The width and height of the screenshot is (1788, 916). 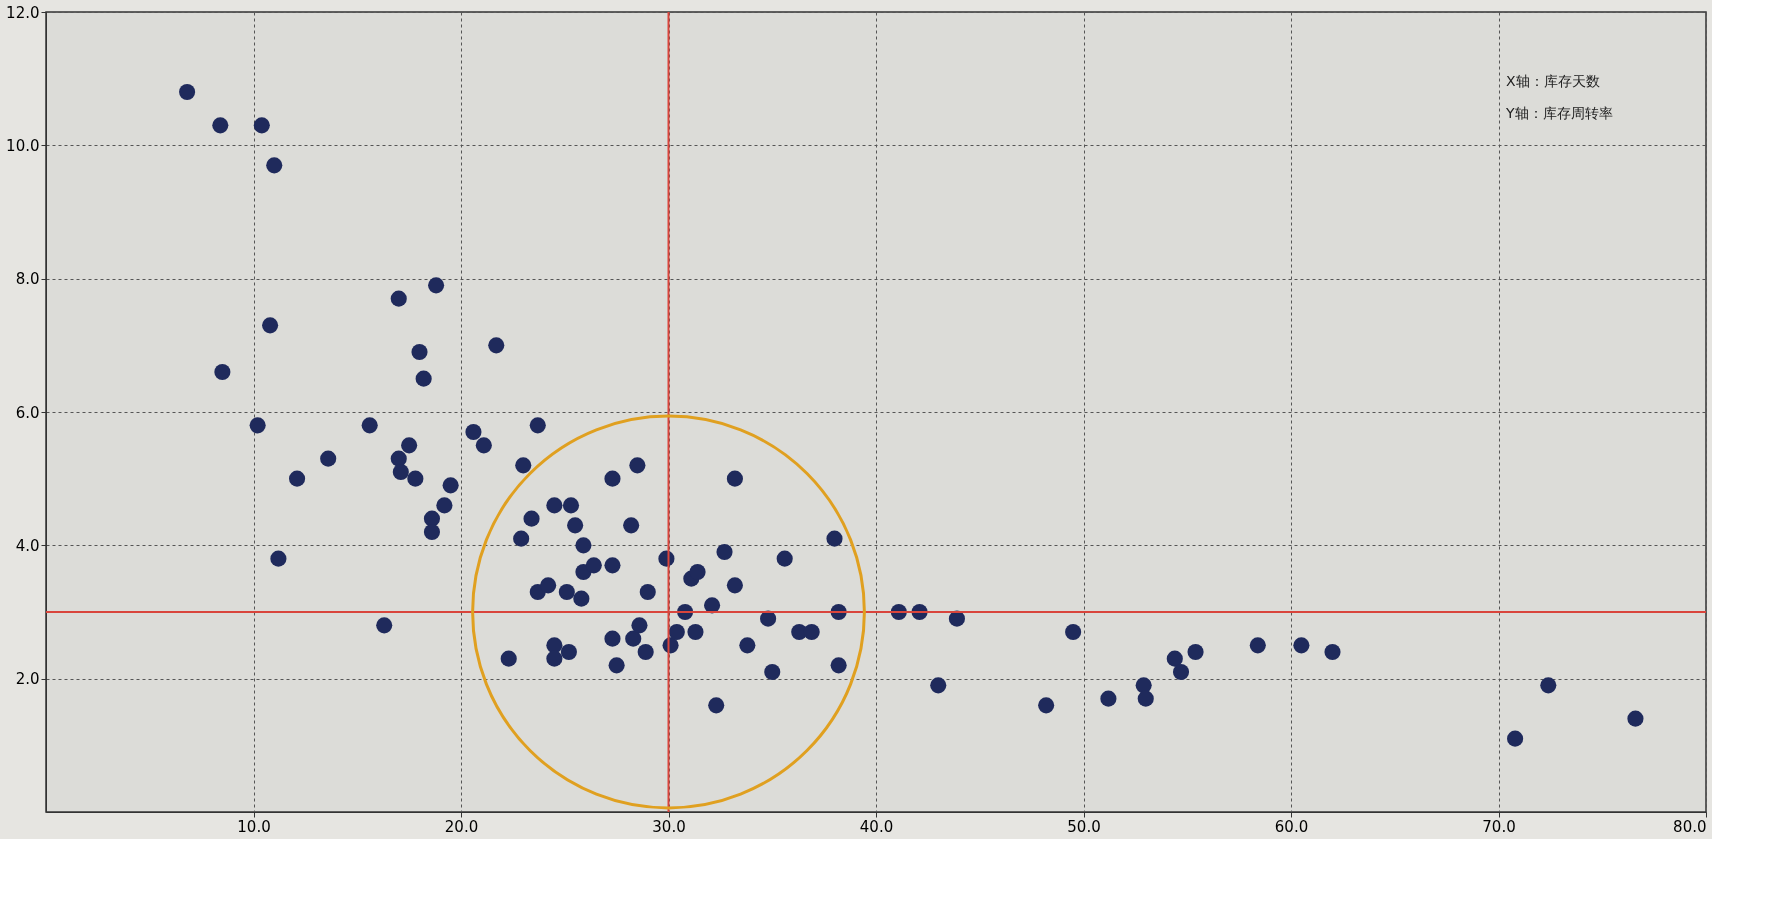 What do you see at coordinates (1690, 826) in the screenshot?
I see `x-tick-label: 80.0` at bounding box center [1690, 826].